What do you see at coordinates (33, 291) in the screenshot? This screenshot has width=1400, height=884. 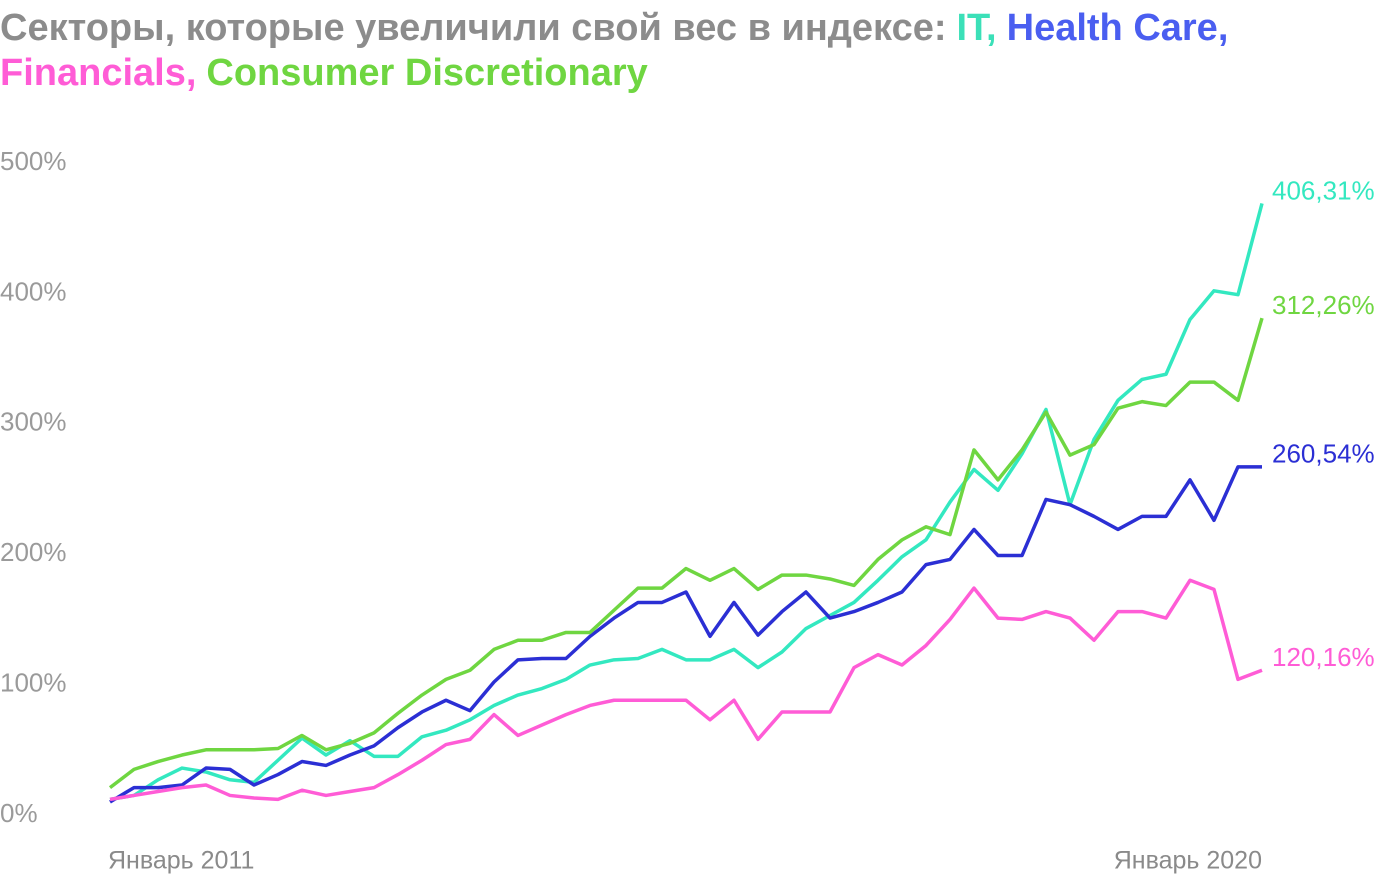 I see `y-tick-label: 400%` at bounding box center [33, 291].